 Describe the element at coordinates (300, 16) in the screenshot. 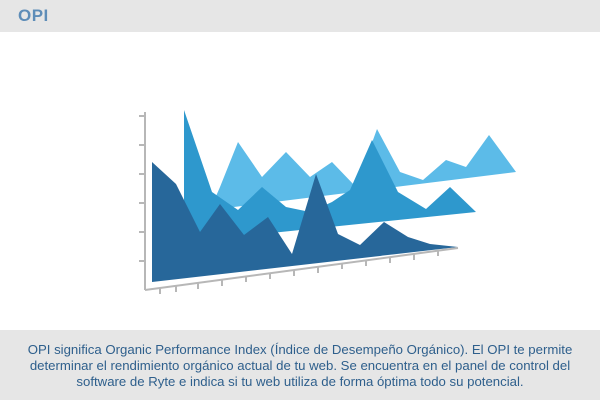

I see `header-bar: OPI` at that location.